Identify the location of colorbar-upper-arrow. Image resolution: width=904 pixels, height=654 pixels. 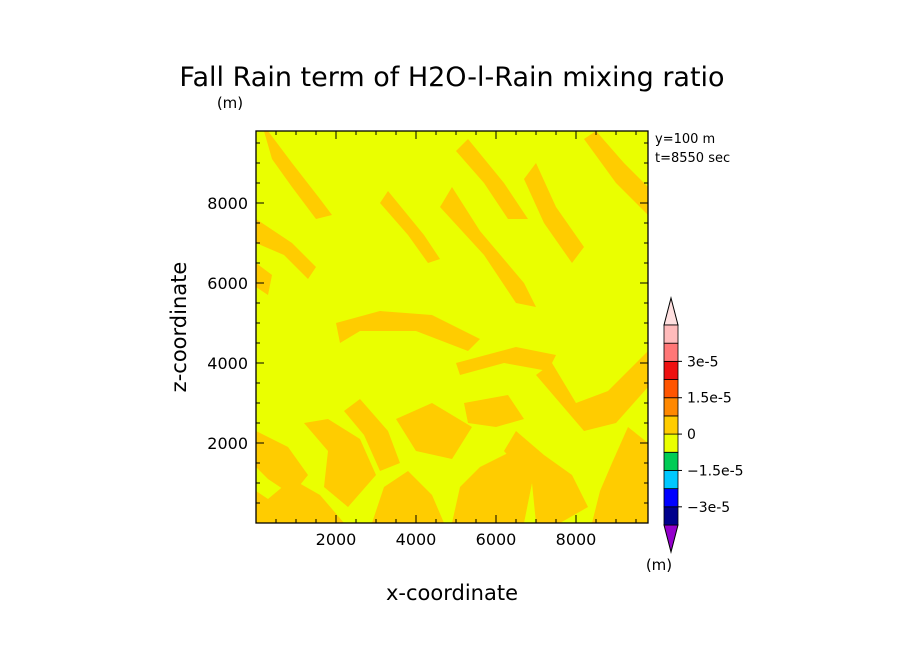
(671, 311).